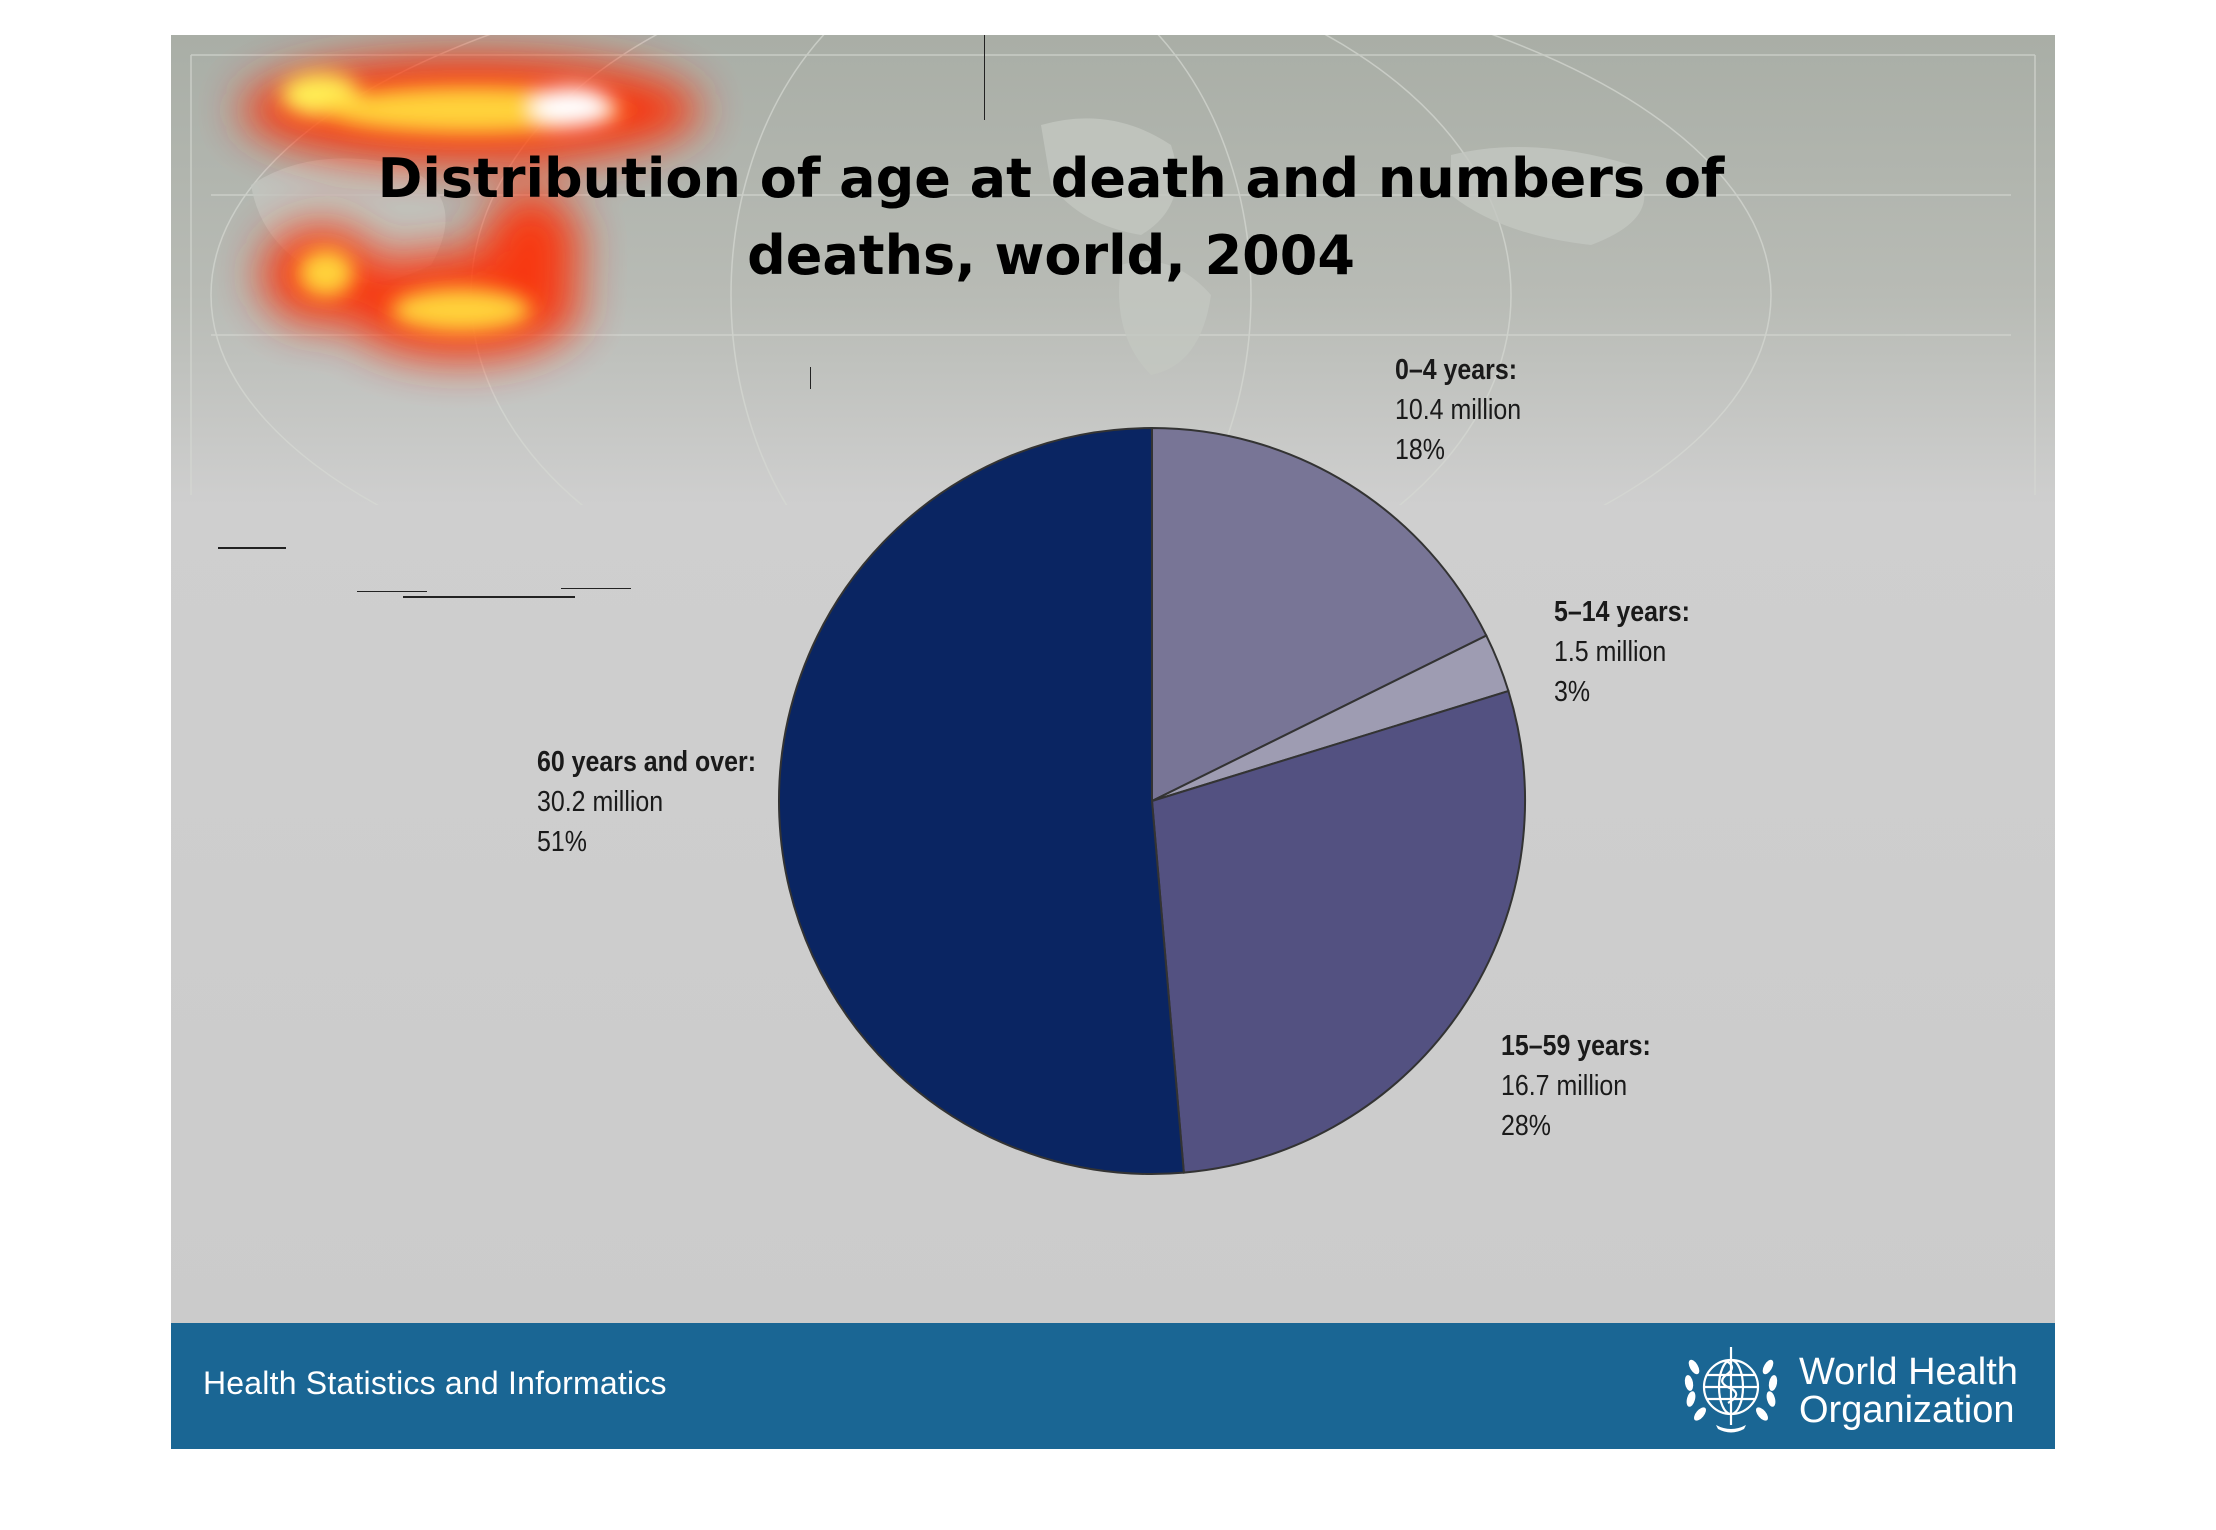  Describe the element at coordinates (1576, 1046) in the screenshot. I see `slice-name: 15–59 years:` at that location.